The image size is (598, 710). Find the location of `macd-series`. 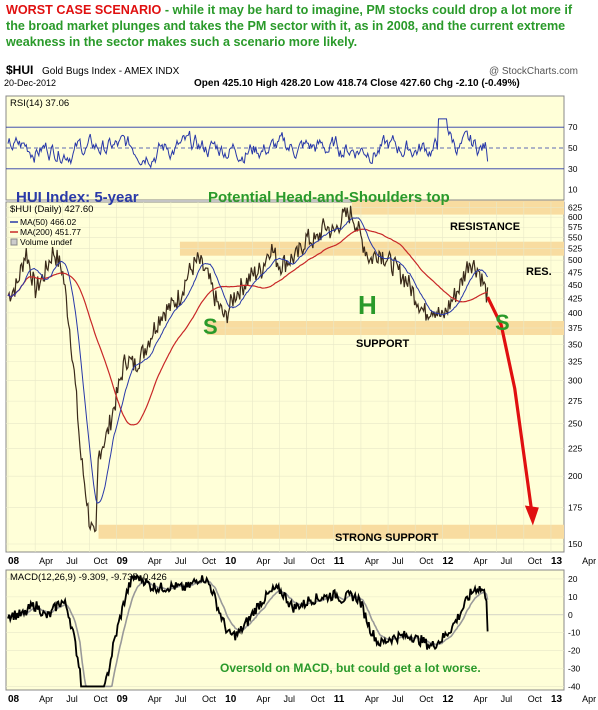

macd-series is located at coordinates (248, 630).